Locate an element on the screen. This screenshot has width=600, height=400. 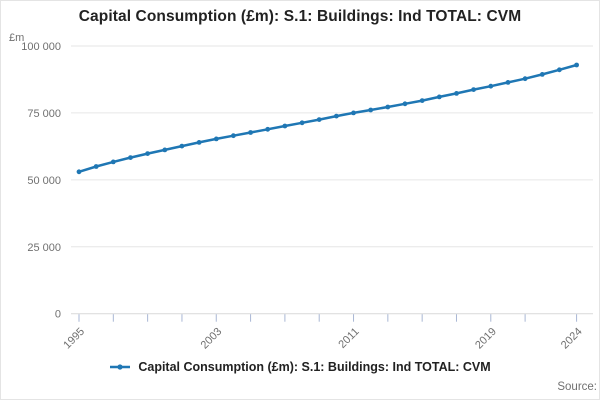
y-axis-tick-label: 100 000 is located at coordinates (41, 47).